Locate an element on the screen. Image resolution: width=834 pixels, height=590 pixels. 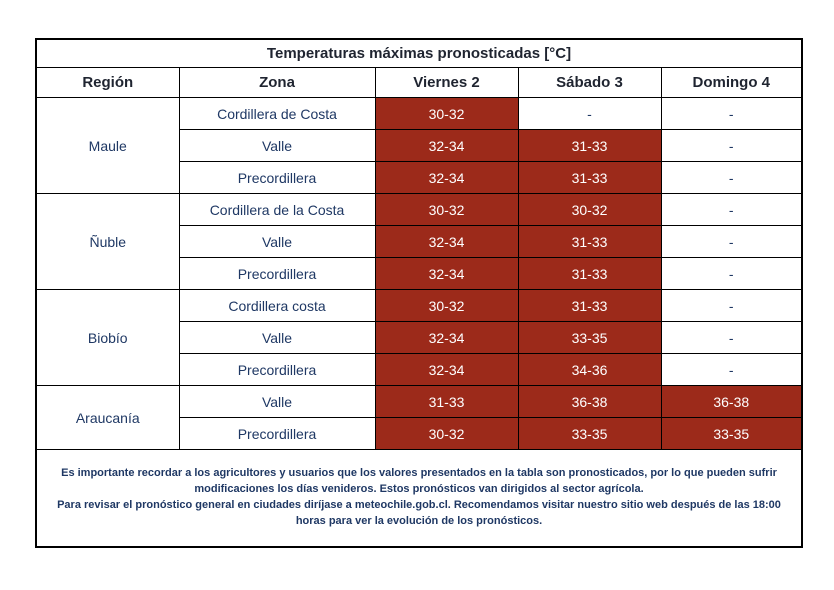
region-cell-maule: Maule is located at coordinates (107, 145).